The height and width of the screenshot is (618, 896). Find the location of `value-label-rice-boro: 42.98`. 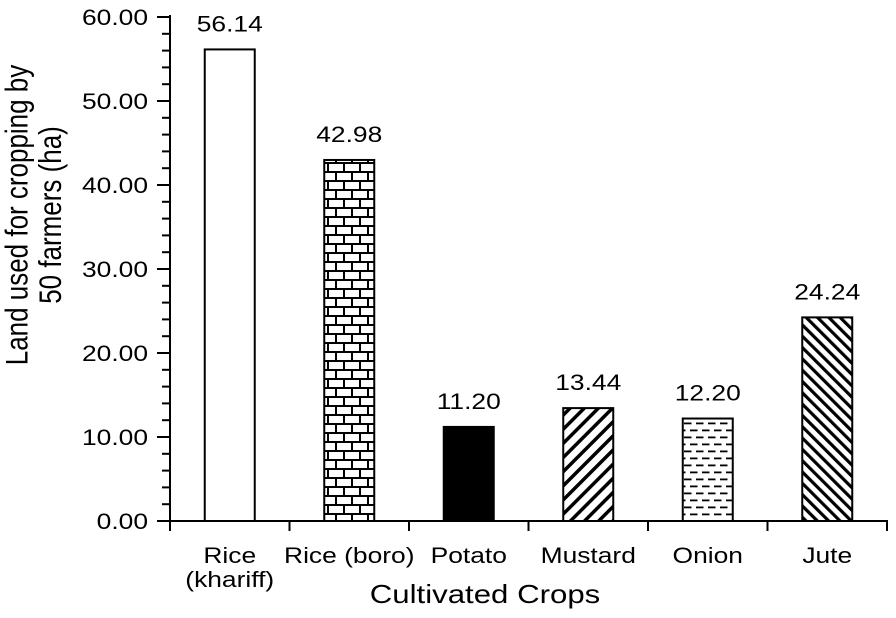

value-label-rice-boro: 42.98 is located at coordinates (349, 135).